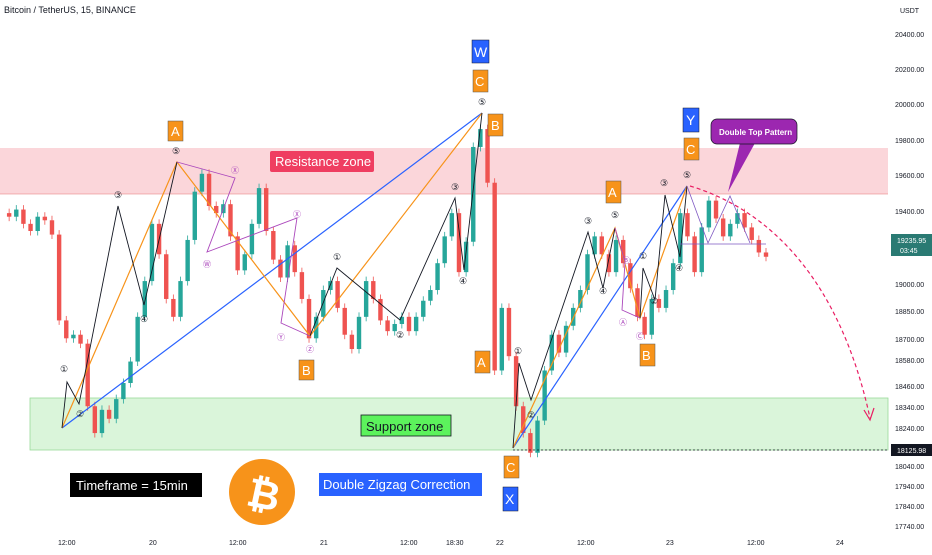  Describe the element at coordinates (500, 543) in the screenshot. I see `x-tick-label: 22` at that location.